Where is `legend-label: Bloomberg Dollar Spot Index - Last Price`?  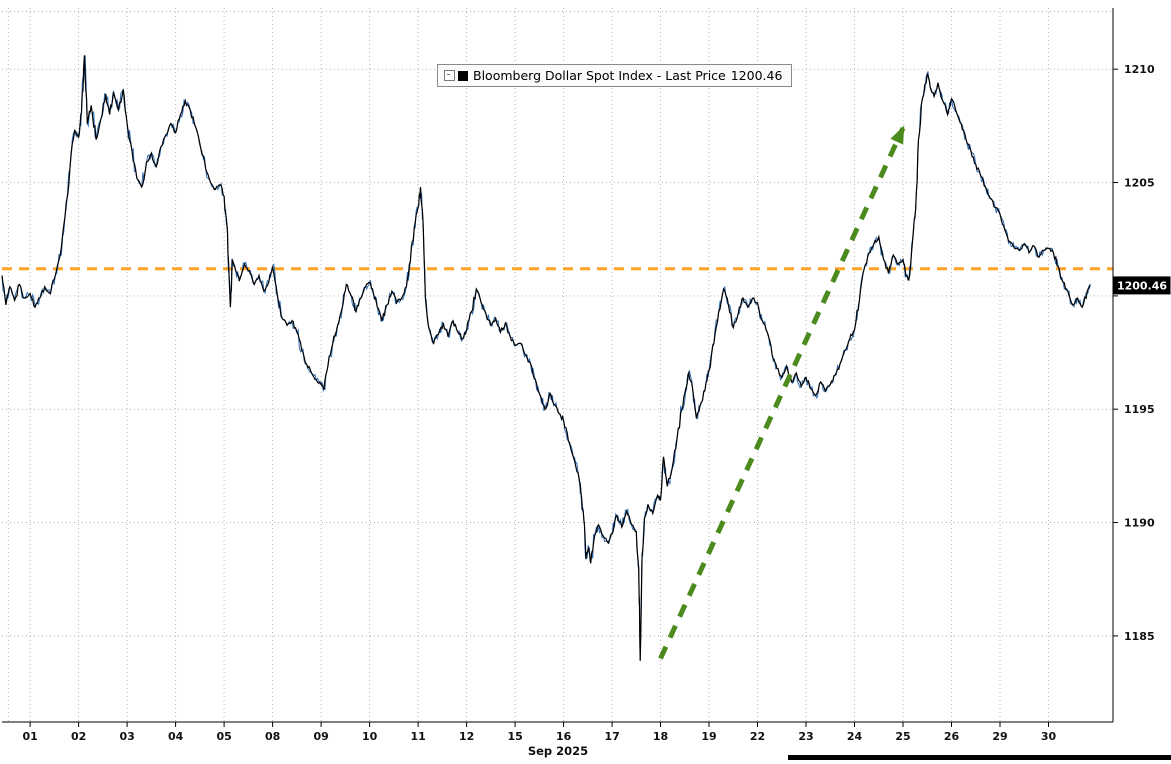 legend-label: Bloomberg Dollar Spot Index - Last Price is located at coordinates (599, 75).